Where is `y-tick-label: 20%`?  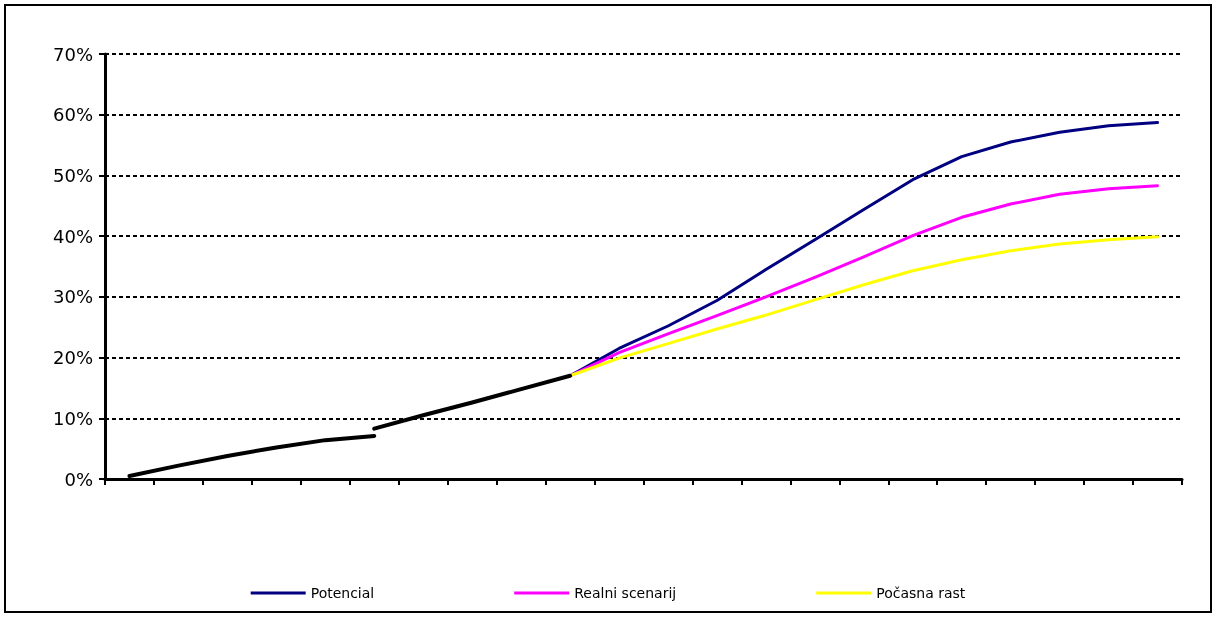
y-tick-label: 20% is located at coordinates (72, 358).